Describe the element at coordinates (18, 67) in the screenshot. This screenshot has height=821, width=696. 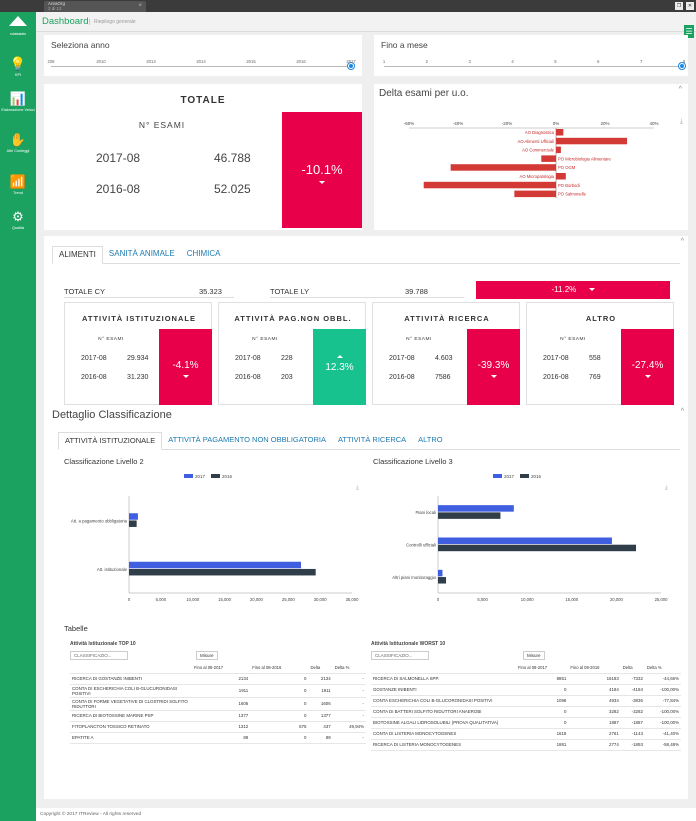
I see `sidebar-item-kpi: 💡 KPI` at that location.